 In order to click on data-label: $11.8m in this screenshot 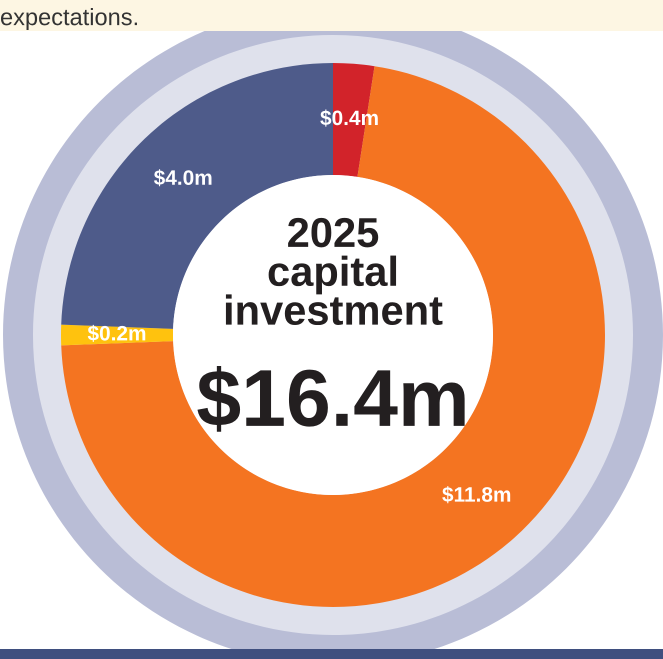, I will do `click(476, 495)`.